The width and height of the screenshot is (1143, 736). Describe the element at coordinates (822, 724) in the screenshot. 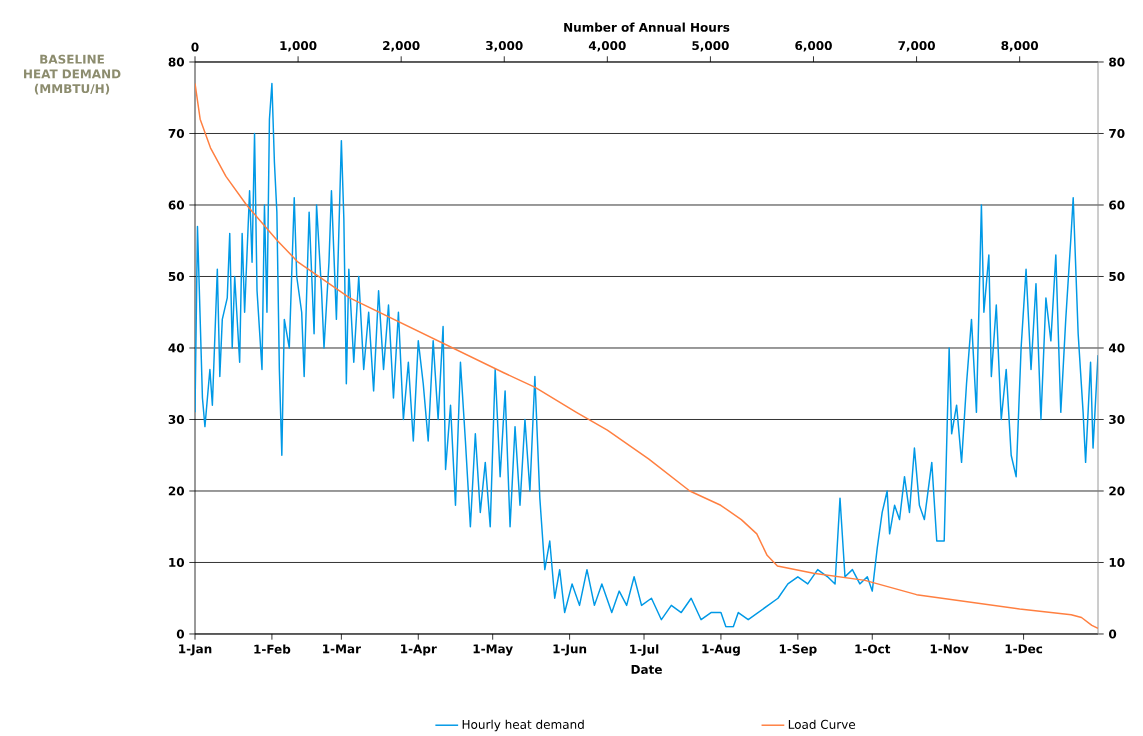

I see `legend-label: Load Curve` at that location.